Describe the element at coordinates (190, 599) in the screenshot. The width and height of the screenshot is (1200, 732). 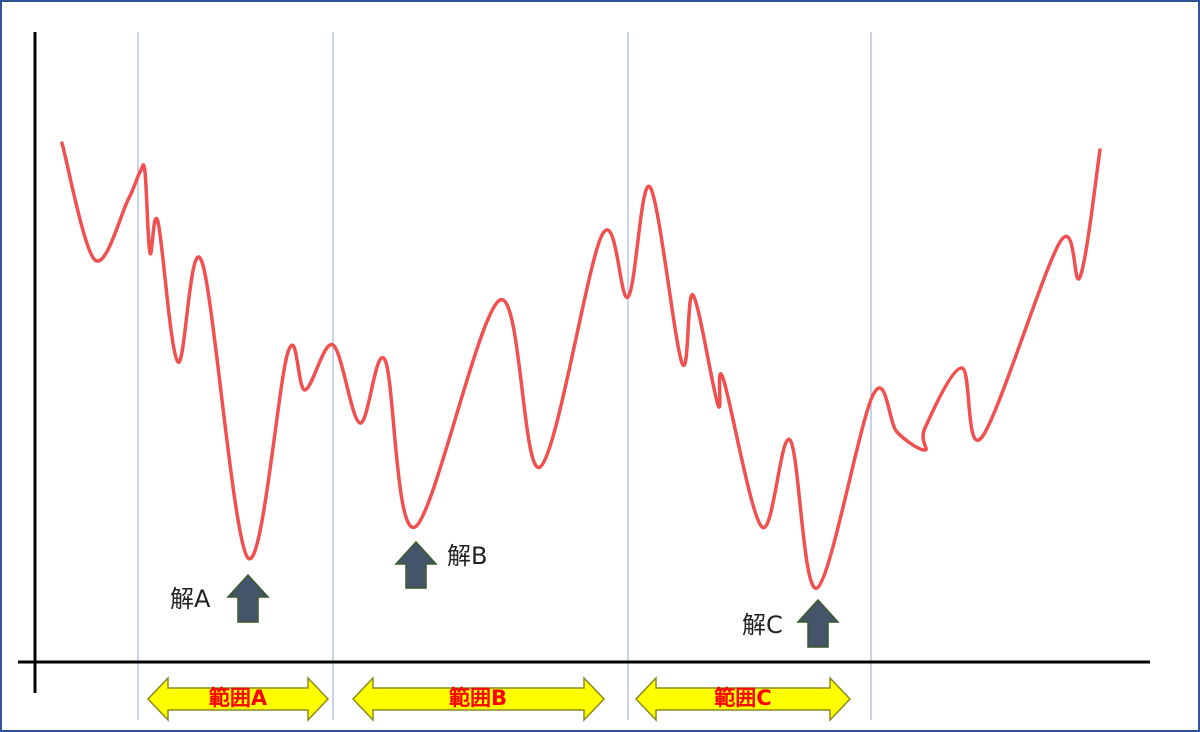
I see `solution-label: 解A` at that location.